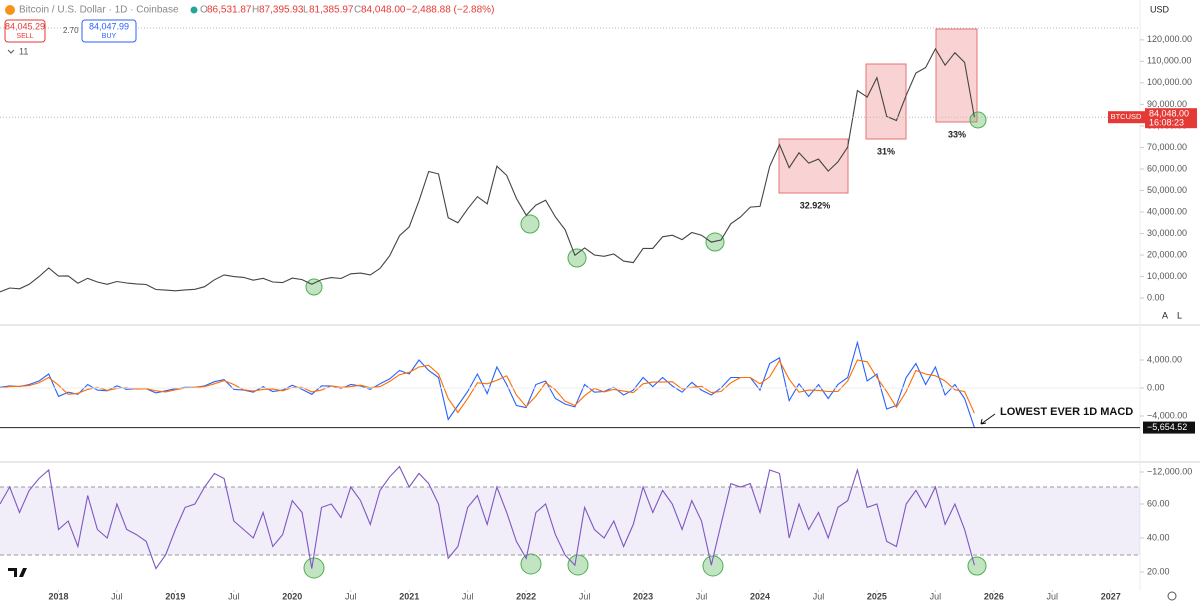 The image size is (1200, 606). What do you see at coordinates (1169, 39) in the screenshot?
I see `y-tick-label: 120,000.00` at bounding box center [1169, 39].